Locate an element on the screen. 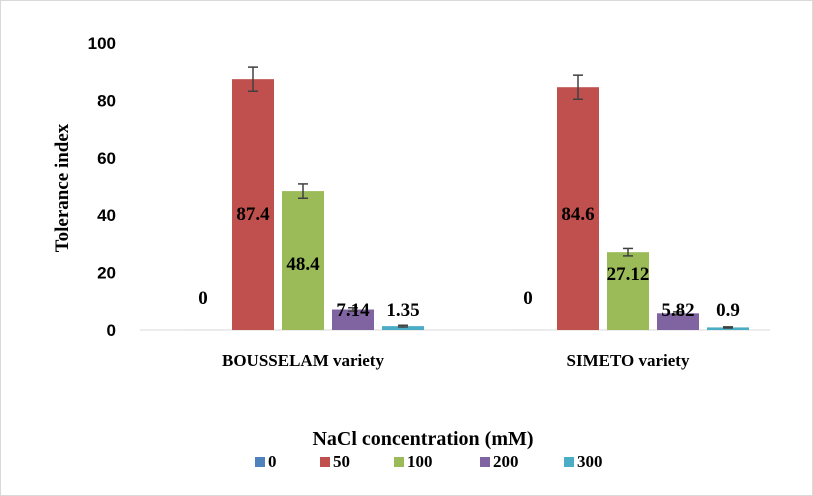  y-tick-label: 40 is located at coordinates (106, 215).